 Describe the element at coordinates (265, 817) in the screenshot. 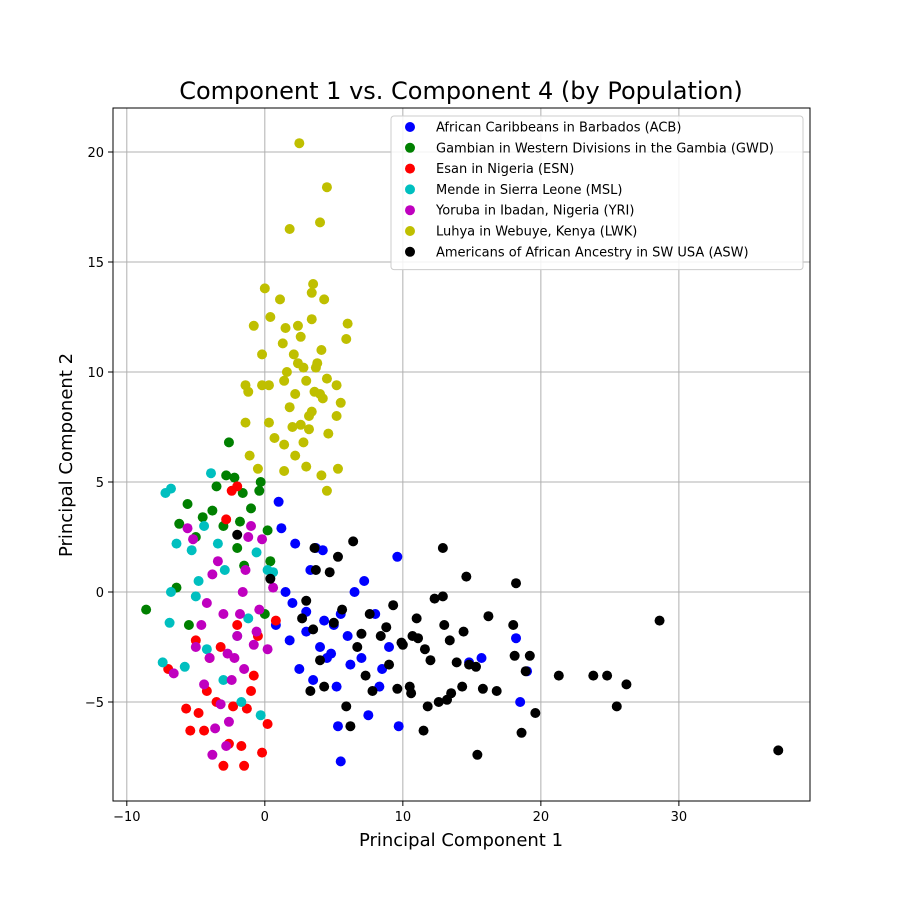

I see `x-tick-label: 0` at that location.